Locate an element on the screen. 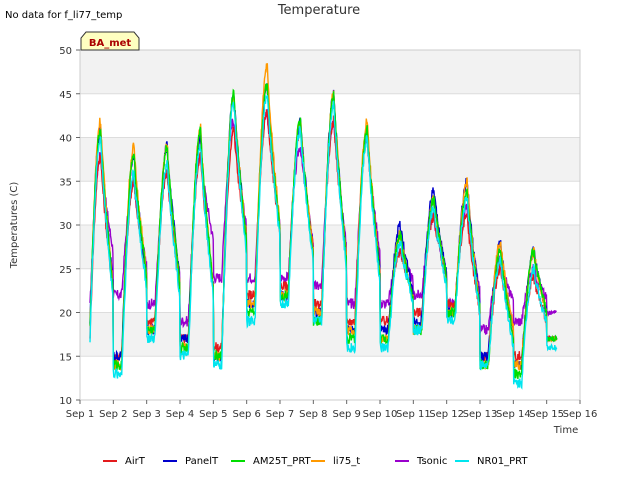 This screenshot has width=640, height=480. badge-label: BA_met is located at coordinates (110, 43).